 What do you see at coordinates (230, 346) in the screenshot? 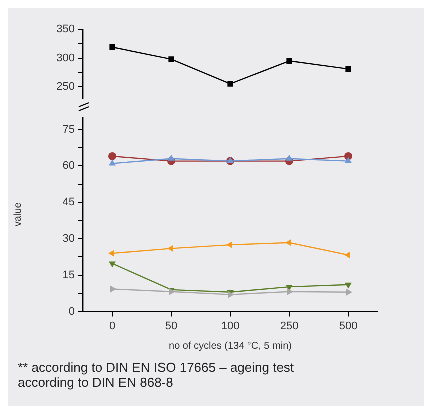
I see `x-axis-title: no of cycles (134 °C, 5 min)` at bounding box center [230, 346].